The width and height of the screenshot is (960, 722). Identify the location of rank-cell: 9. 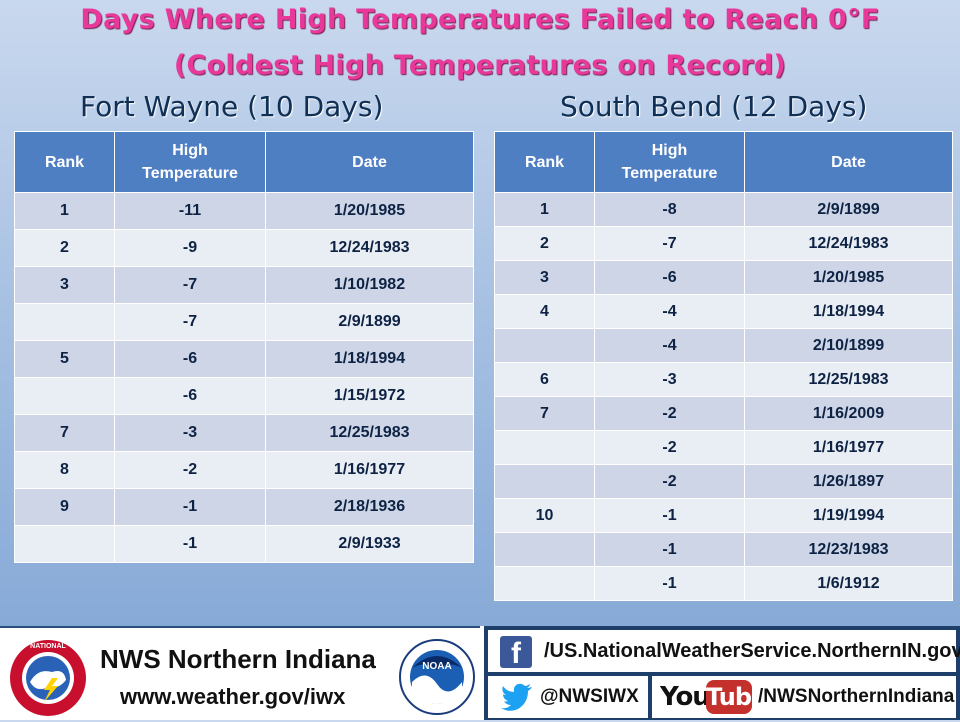
(64, 507).